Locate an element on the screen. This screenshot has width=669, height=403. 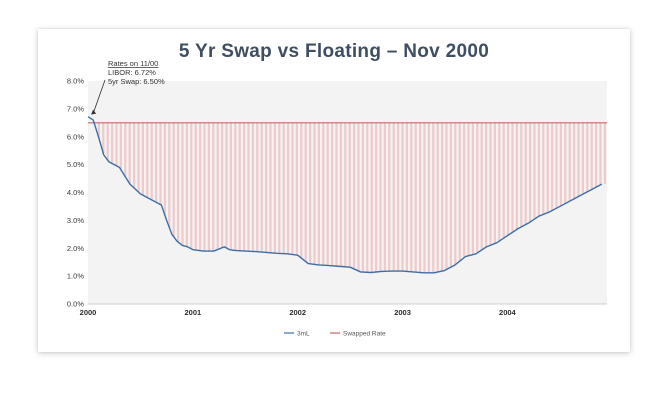
y-tick-label: 4.0% is located at coordinates (75, 192).